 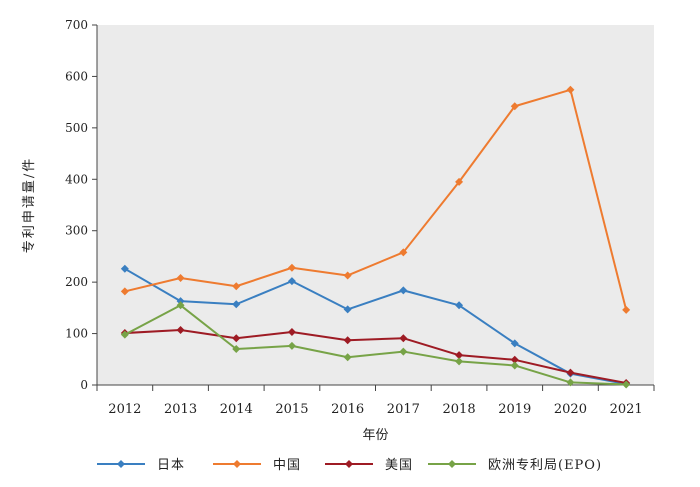 What do you see at coordinates (76, 25) in the screenshot?
I see `y-tick-label: 700` at bounding box center [76, 25].